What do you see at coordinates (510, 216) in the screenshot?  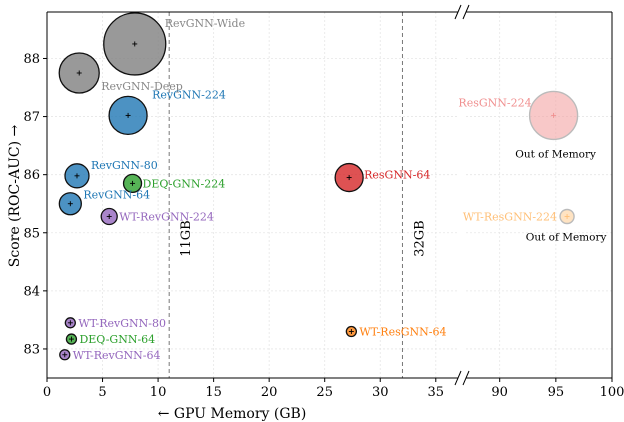 I see `label-wt-resgnn-224: WT-ResGNN-224` at bounding box center [510, 216].